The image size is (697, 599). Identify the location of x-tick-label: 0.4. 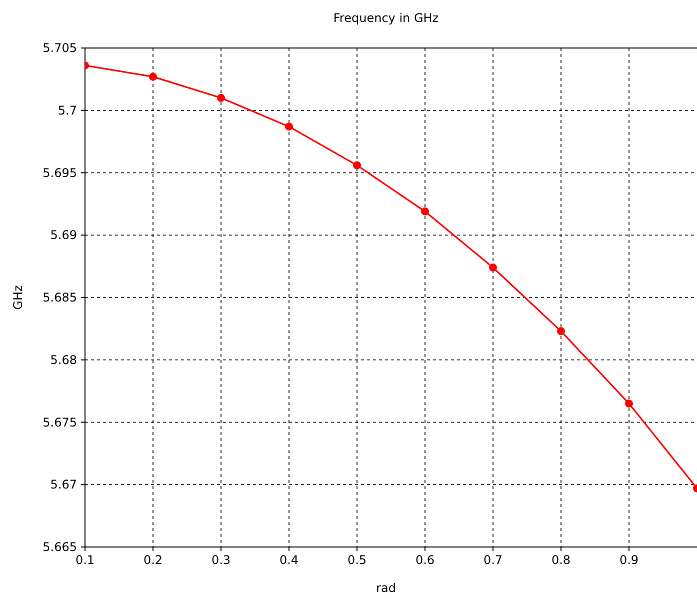
(289, 560).